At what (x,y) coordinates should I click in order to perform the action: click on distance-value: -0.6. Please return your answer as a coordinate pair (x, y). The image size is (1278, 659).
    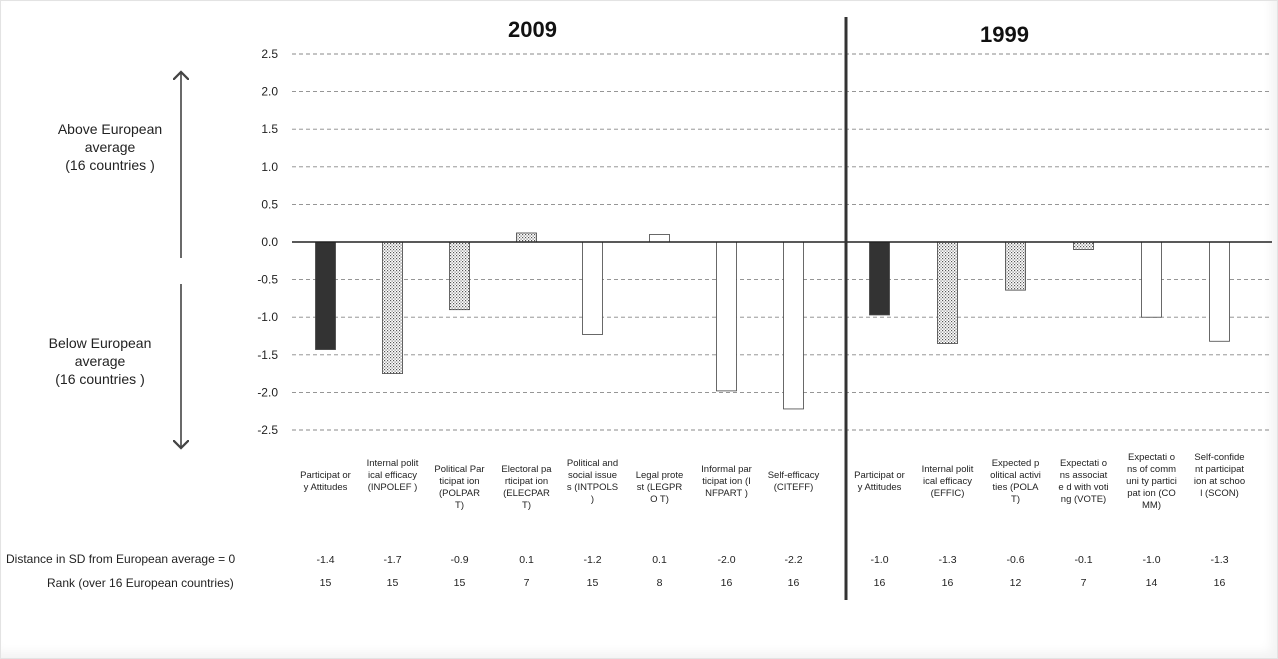
    Looking at the image, I should click on (1015, 560).